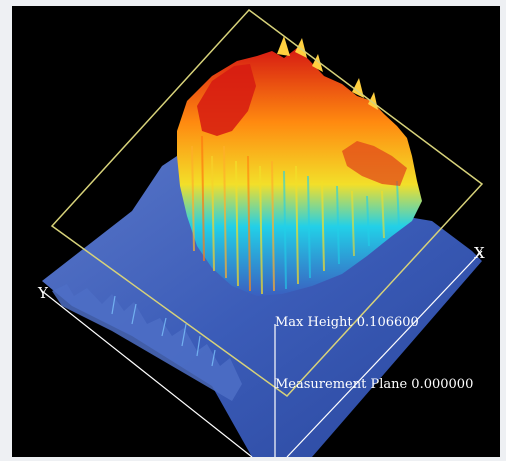 This screenshot has width=506, height=461. What do you see at coordinates (374, 384) in the screenshot?
I see `measurement-plane-readout: Measurement Plane 0.000000` at bounding box center [374, 384].